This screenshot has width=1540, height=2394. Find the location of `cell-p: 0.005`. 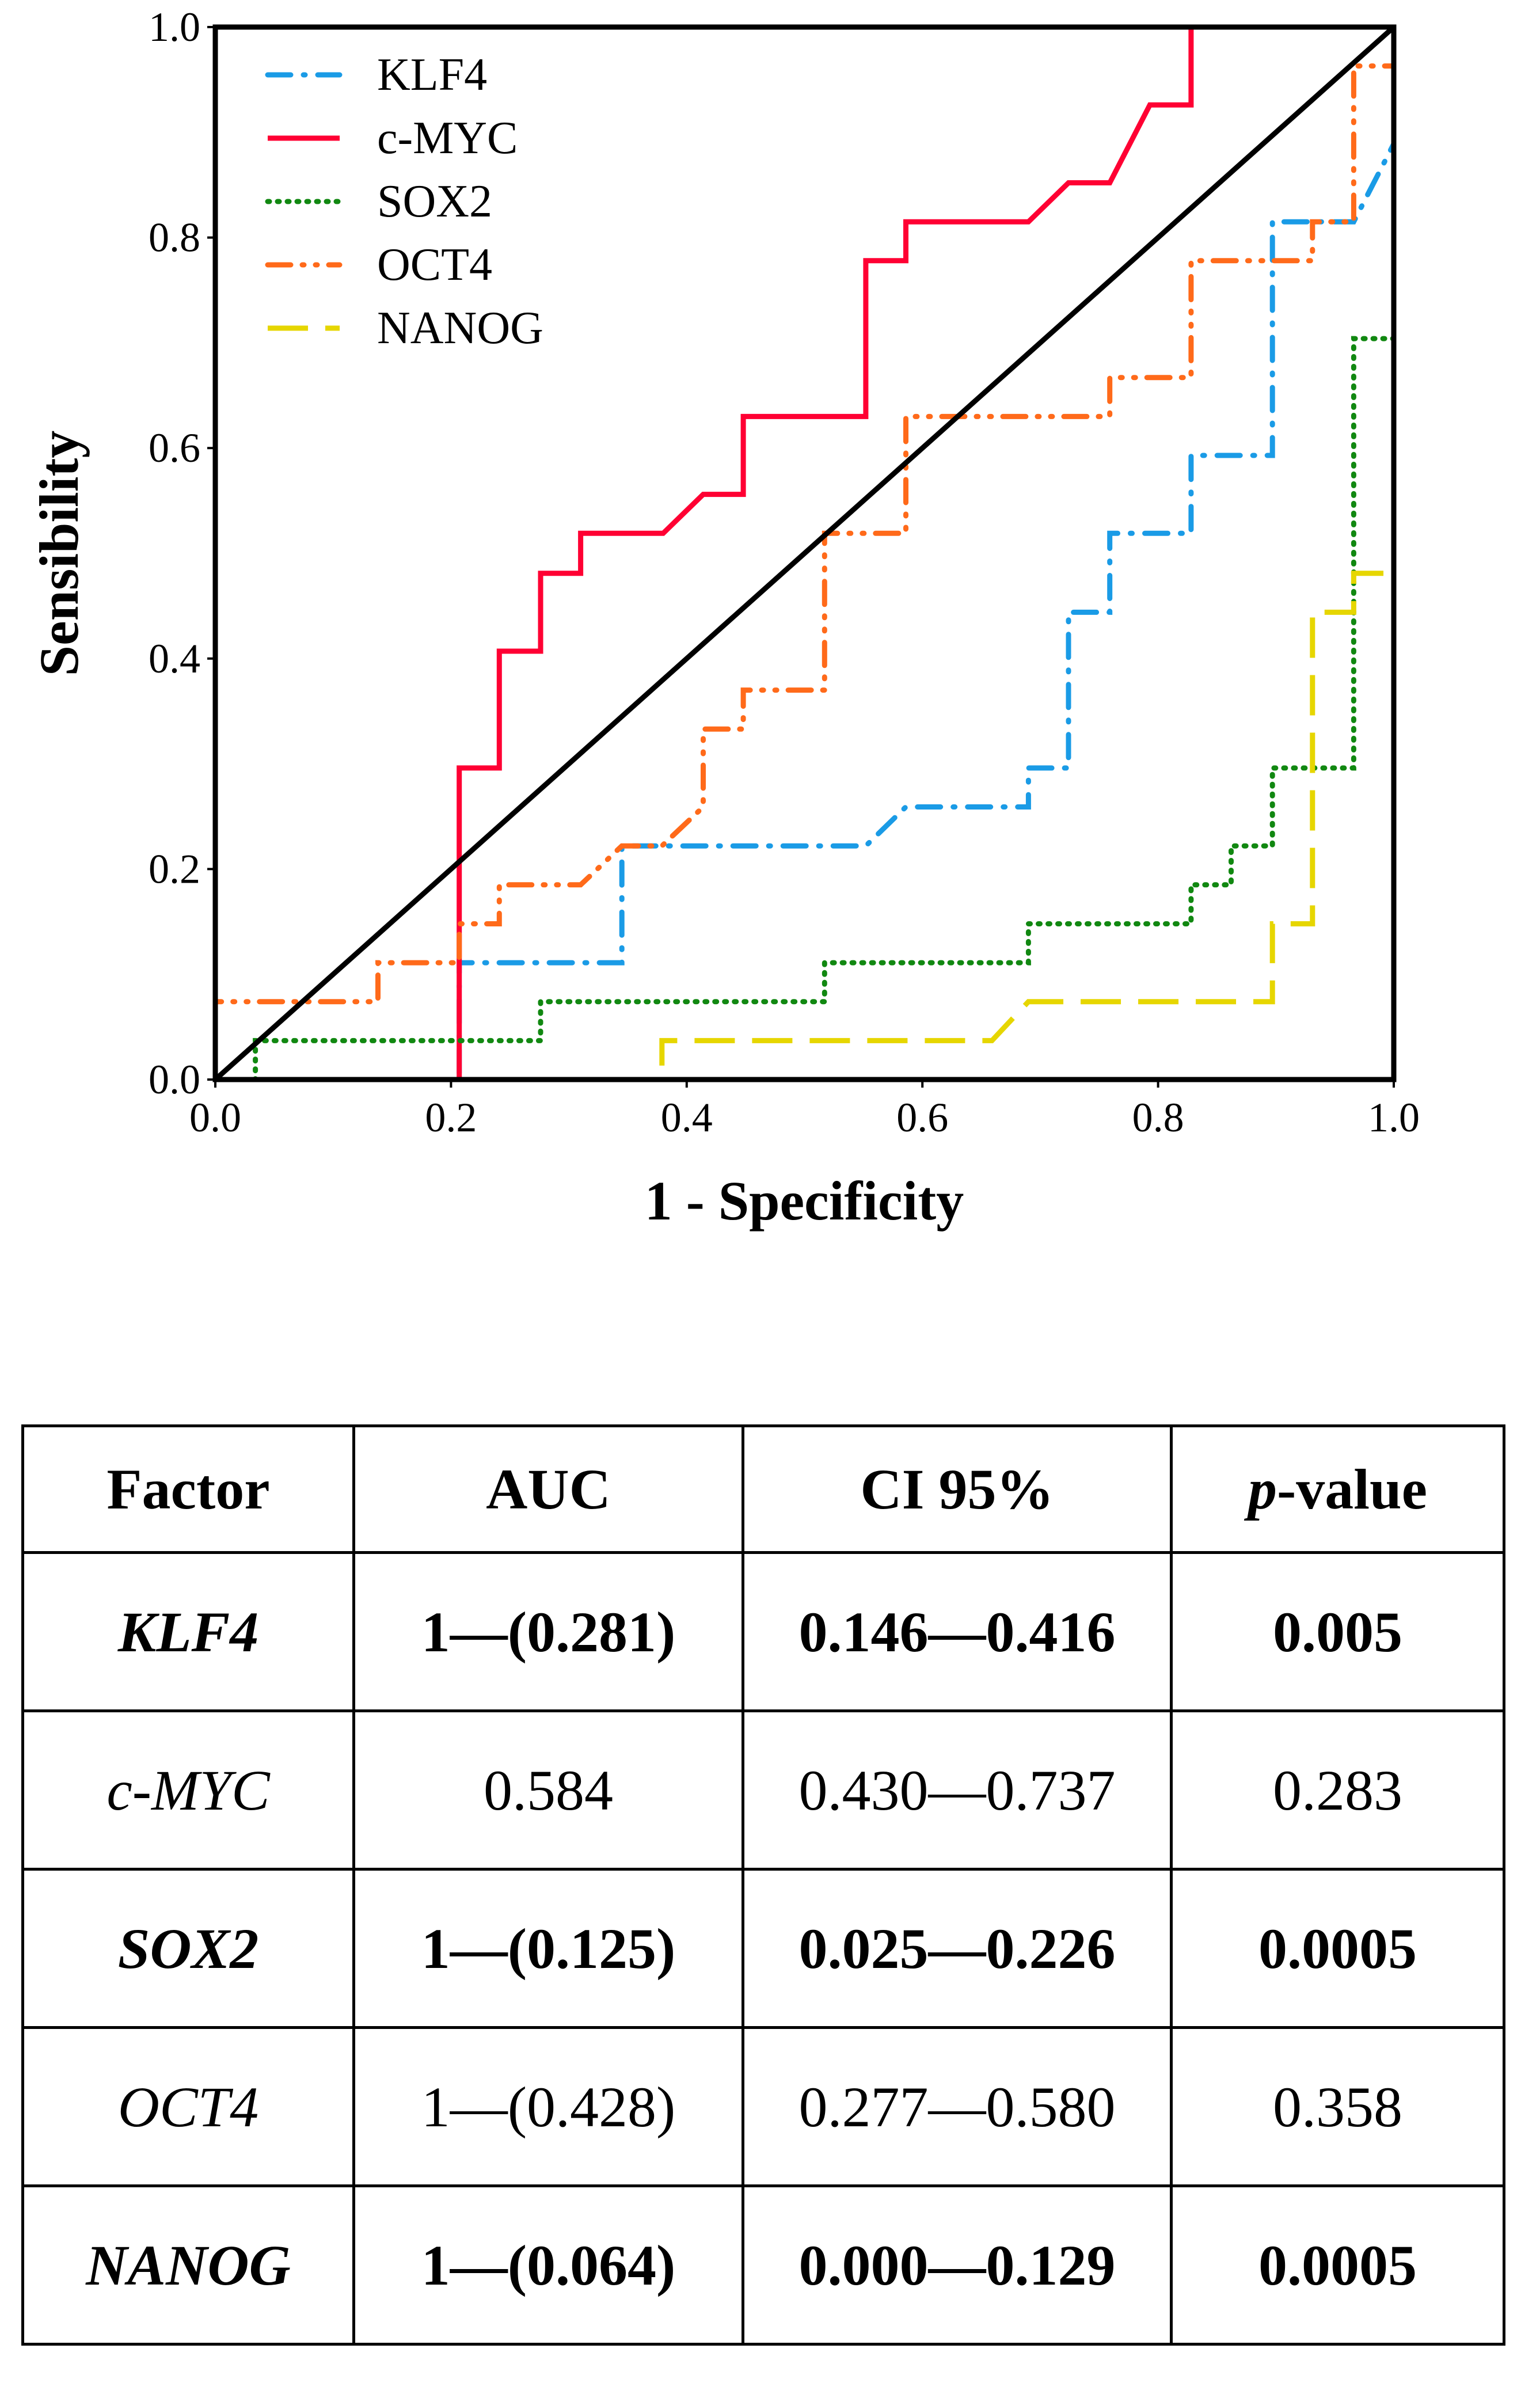

cell-p: 0.005 is located at coordinates (1337, 1631).